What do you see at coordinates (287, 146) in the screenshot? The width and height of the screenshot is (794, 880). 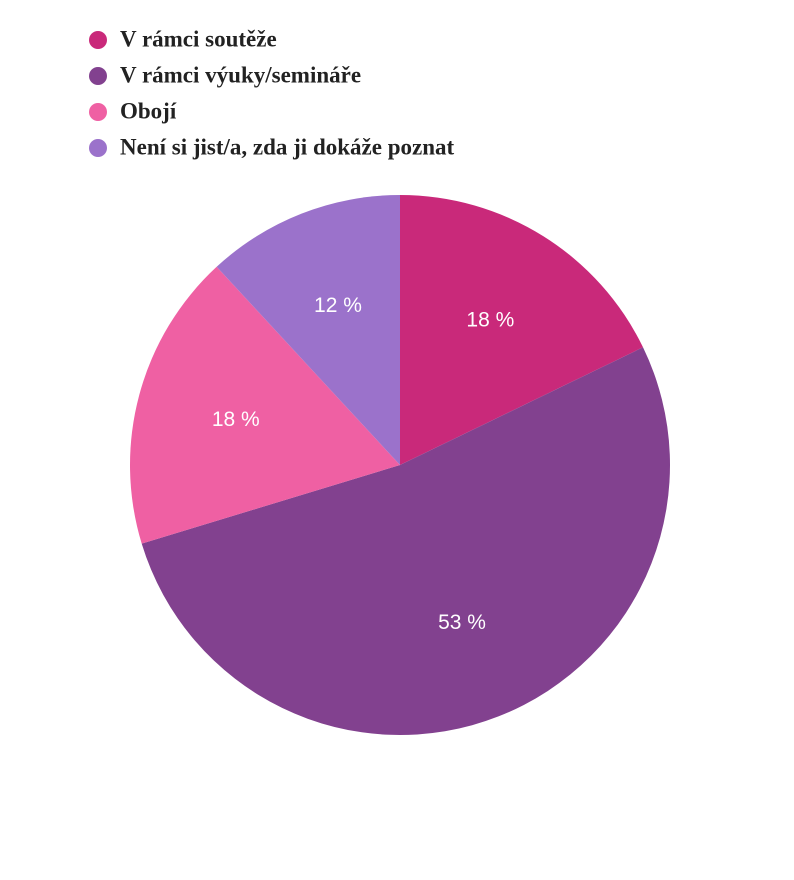 I see `legend-label: Není si jist/a, zda ji dokáže poznat` at bounding box center [287, 146].